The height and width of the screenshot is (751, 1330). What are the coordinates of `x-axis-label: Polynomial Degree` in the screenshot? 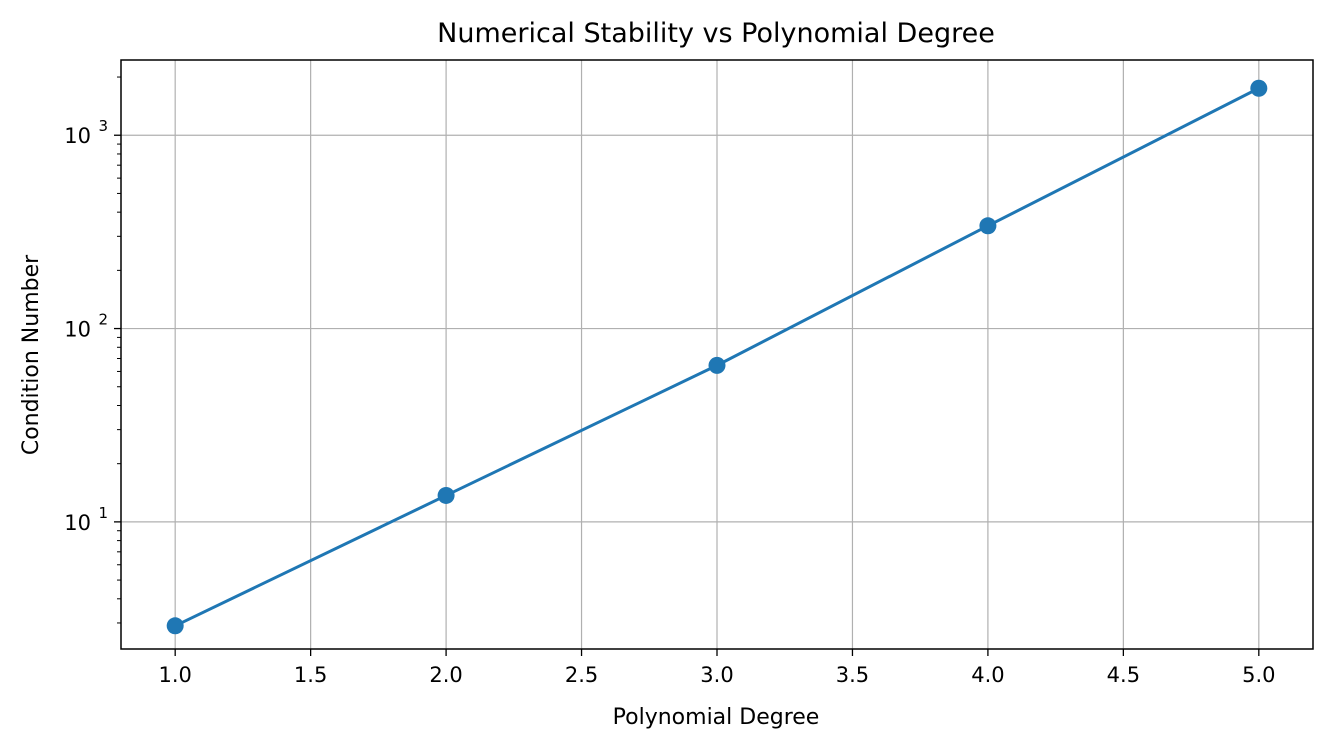 It's located at (716, 717).